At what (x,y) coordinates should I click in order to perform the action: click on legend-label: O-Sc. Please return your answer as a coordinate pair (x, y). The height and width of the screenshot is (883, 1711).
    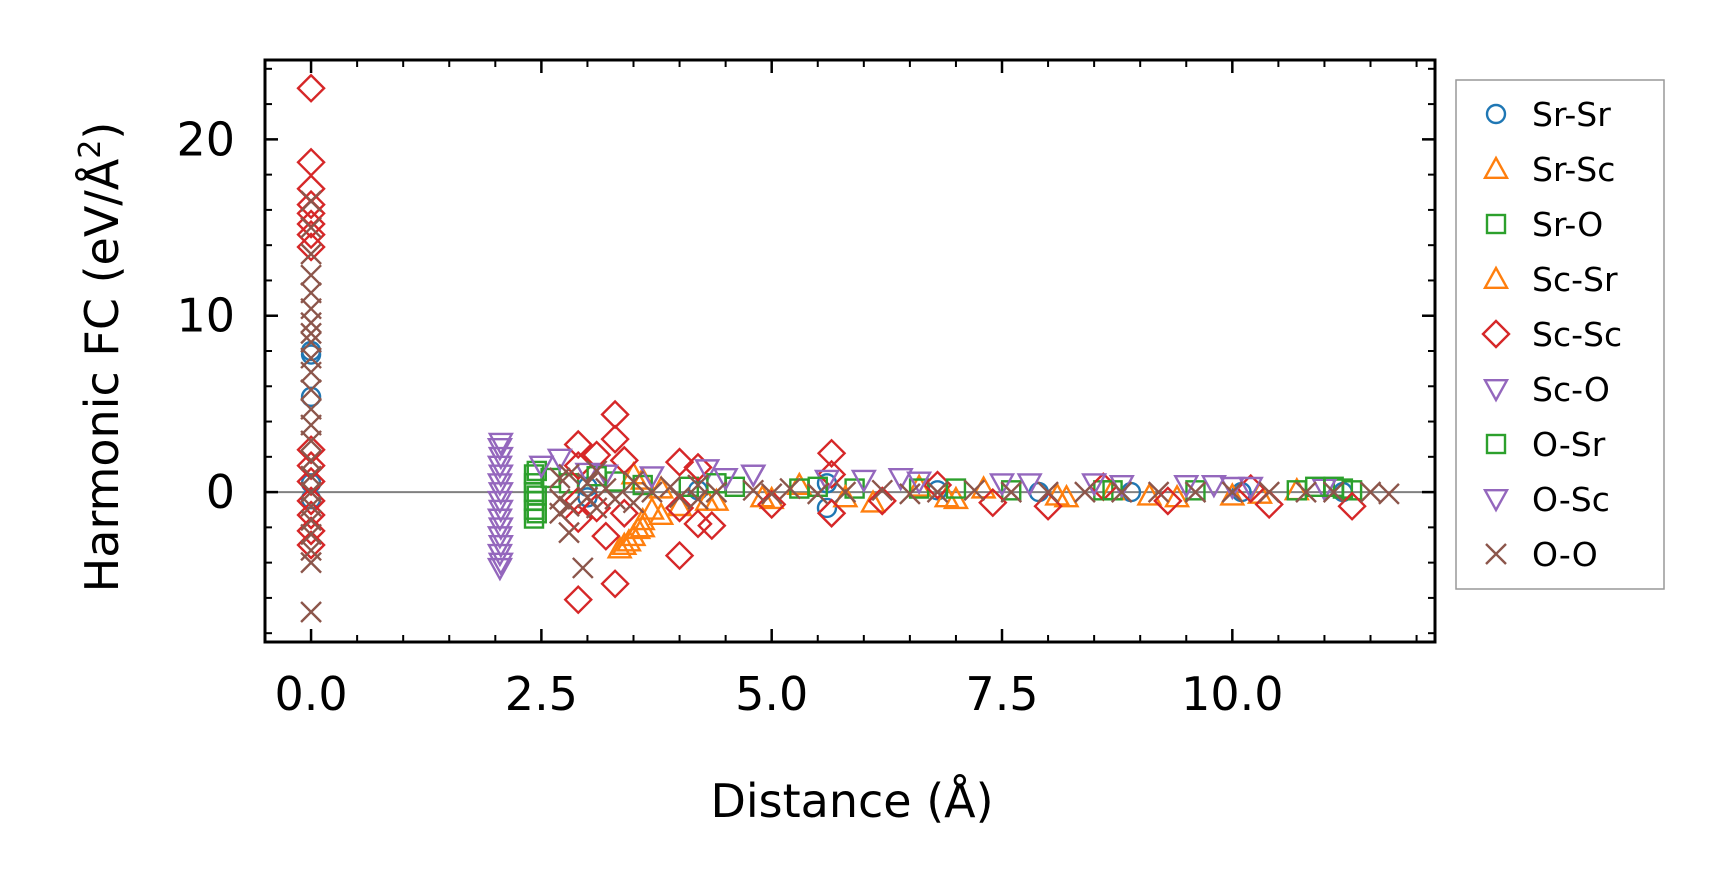
    Looking at the image, I should click on (1571, 499).